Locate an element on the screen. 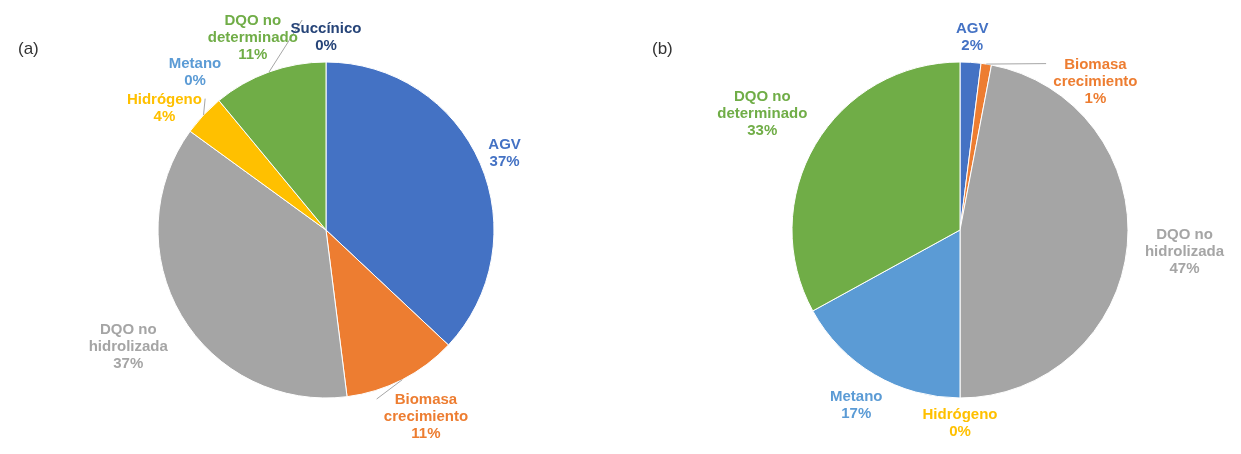 This screenshot has height=454, width=1241. text: (b) is located at coordinates (662, 48).